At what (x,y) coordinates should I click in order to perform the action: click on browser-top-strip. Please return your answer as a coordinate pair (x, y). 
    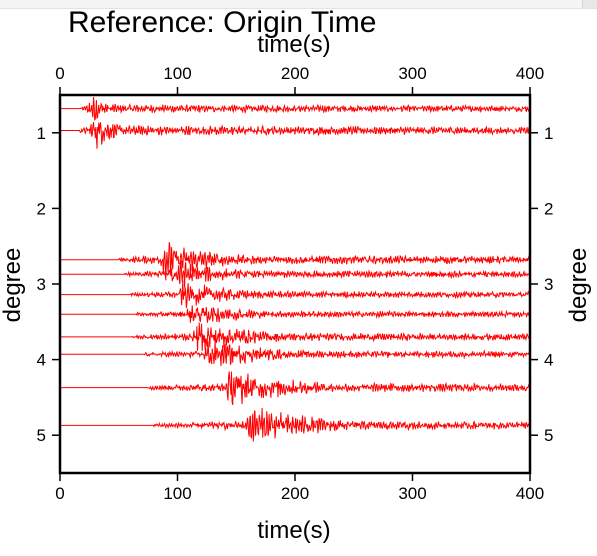
    Looking at the image, I should click on (298, 4).